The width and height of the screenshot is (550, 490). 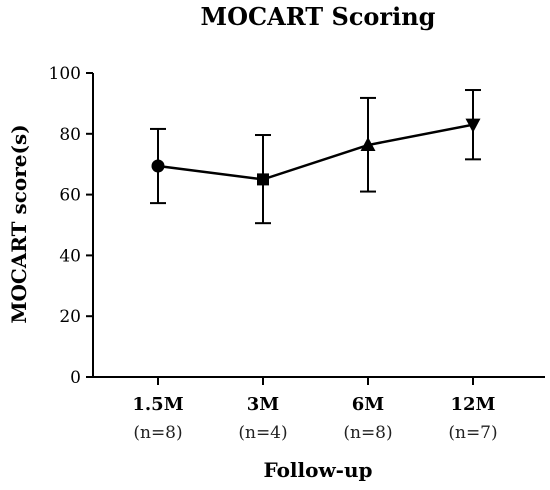 What do you see at coordinates (19, 223) in the screenshot?
I see `y-axis-label: MOCART score(s)` at bounding box center [19, 223].